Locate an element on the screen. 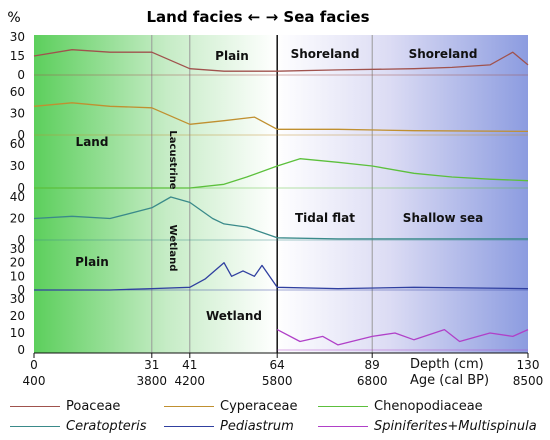 The width and height of the screenshot is (550, 440). legend-label: Chenopodiaceae is located at coordinates (428, 406).